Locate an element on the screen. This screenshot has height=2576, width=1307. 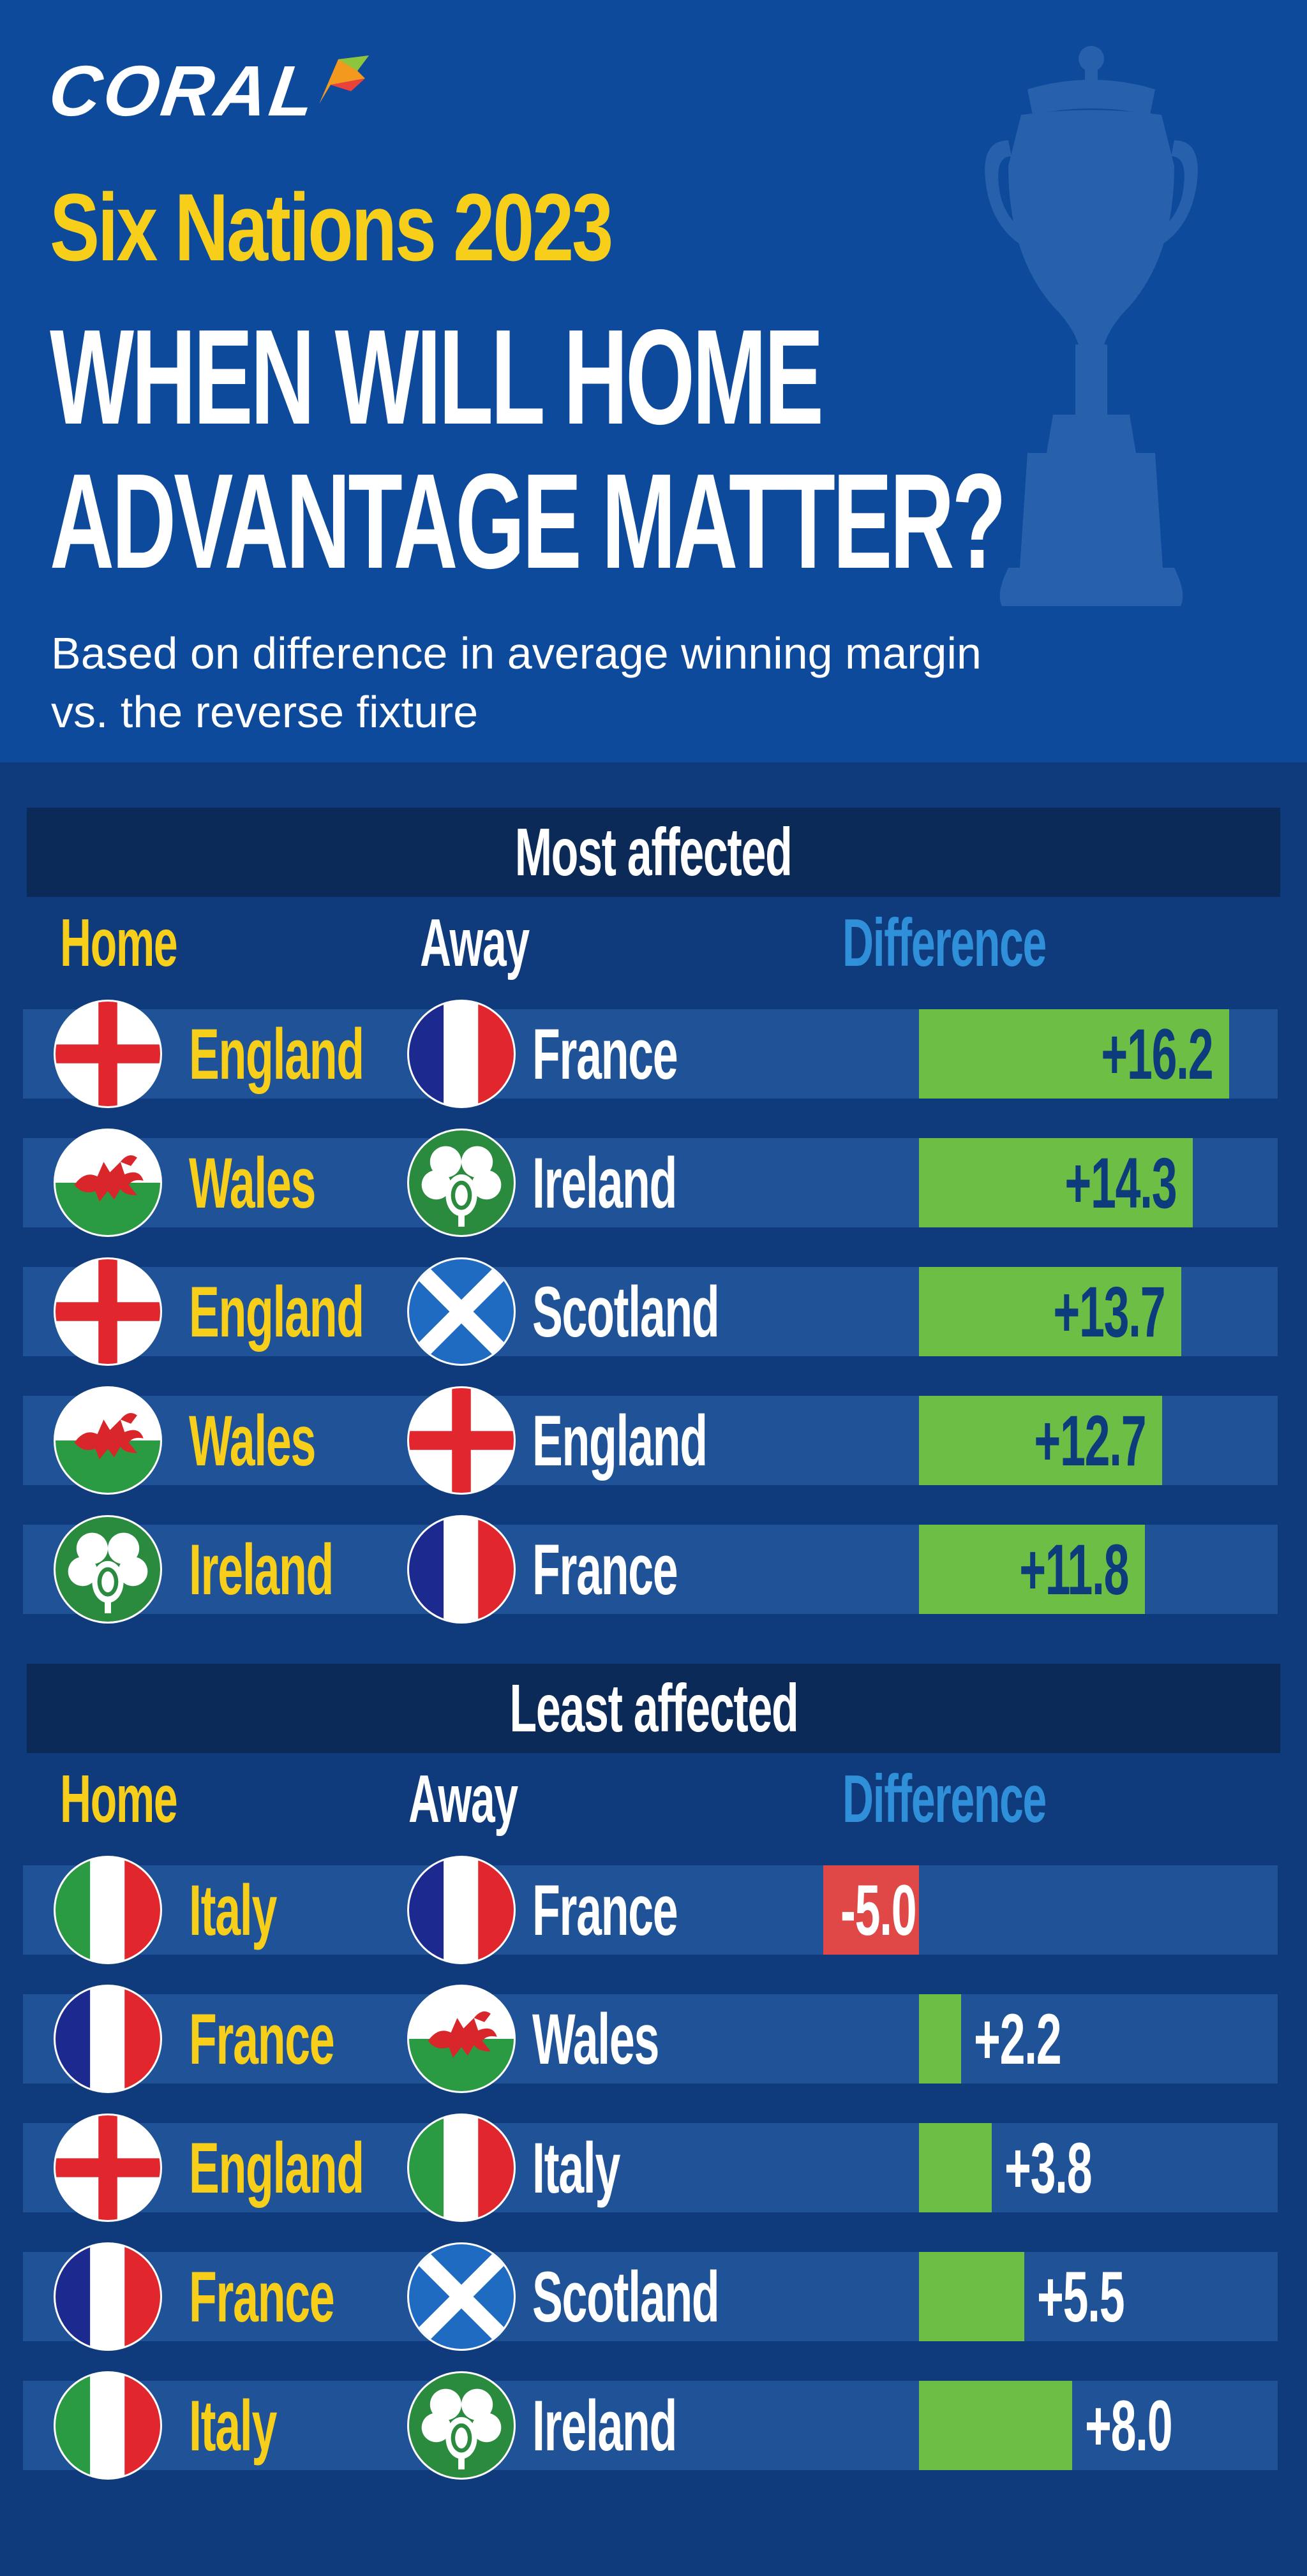
page-title: WHEN WILL HOME ADVANTAGE MATTER? is located at coordinates (528, 448).